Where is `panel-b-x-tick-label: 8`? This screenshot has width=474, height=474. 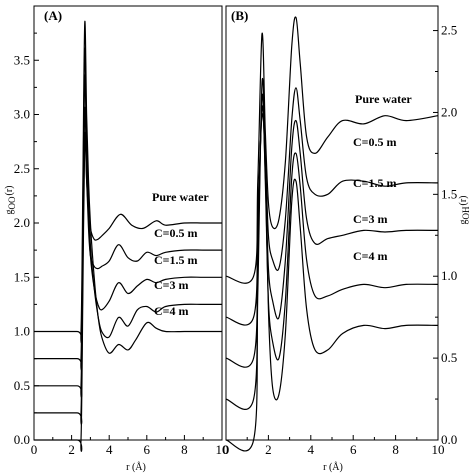 panel-b-x-tick-label: 8 is located at coordinates (395, 449).